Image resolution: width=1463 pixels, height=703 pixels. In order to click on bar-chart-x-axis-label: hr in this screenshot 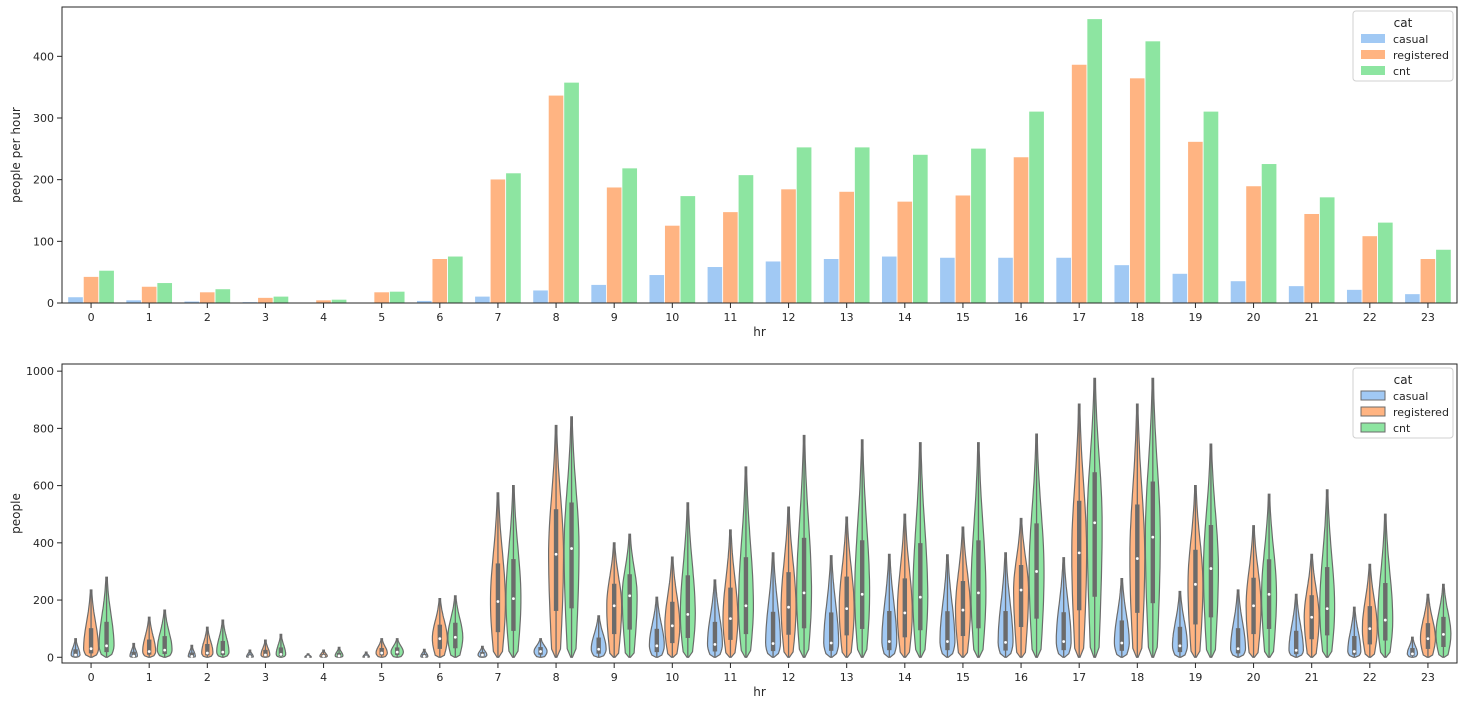, I will do `click(759, 332)`.